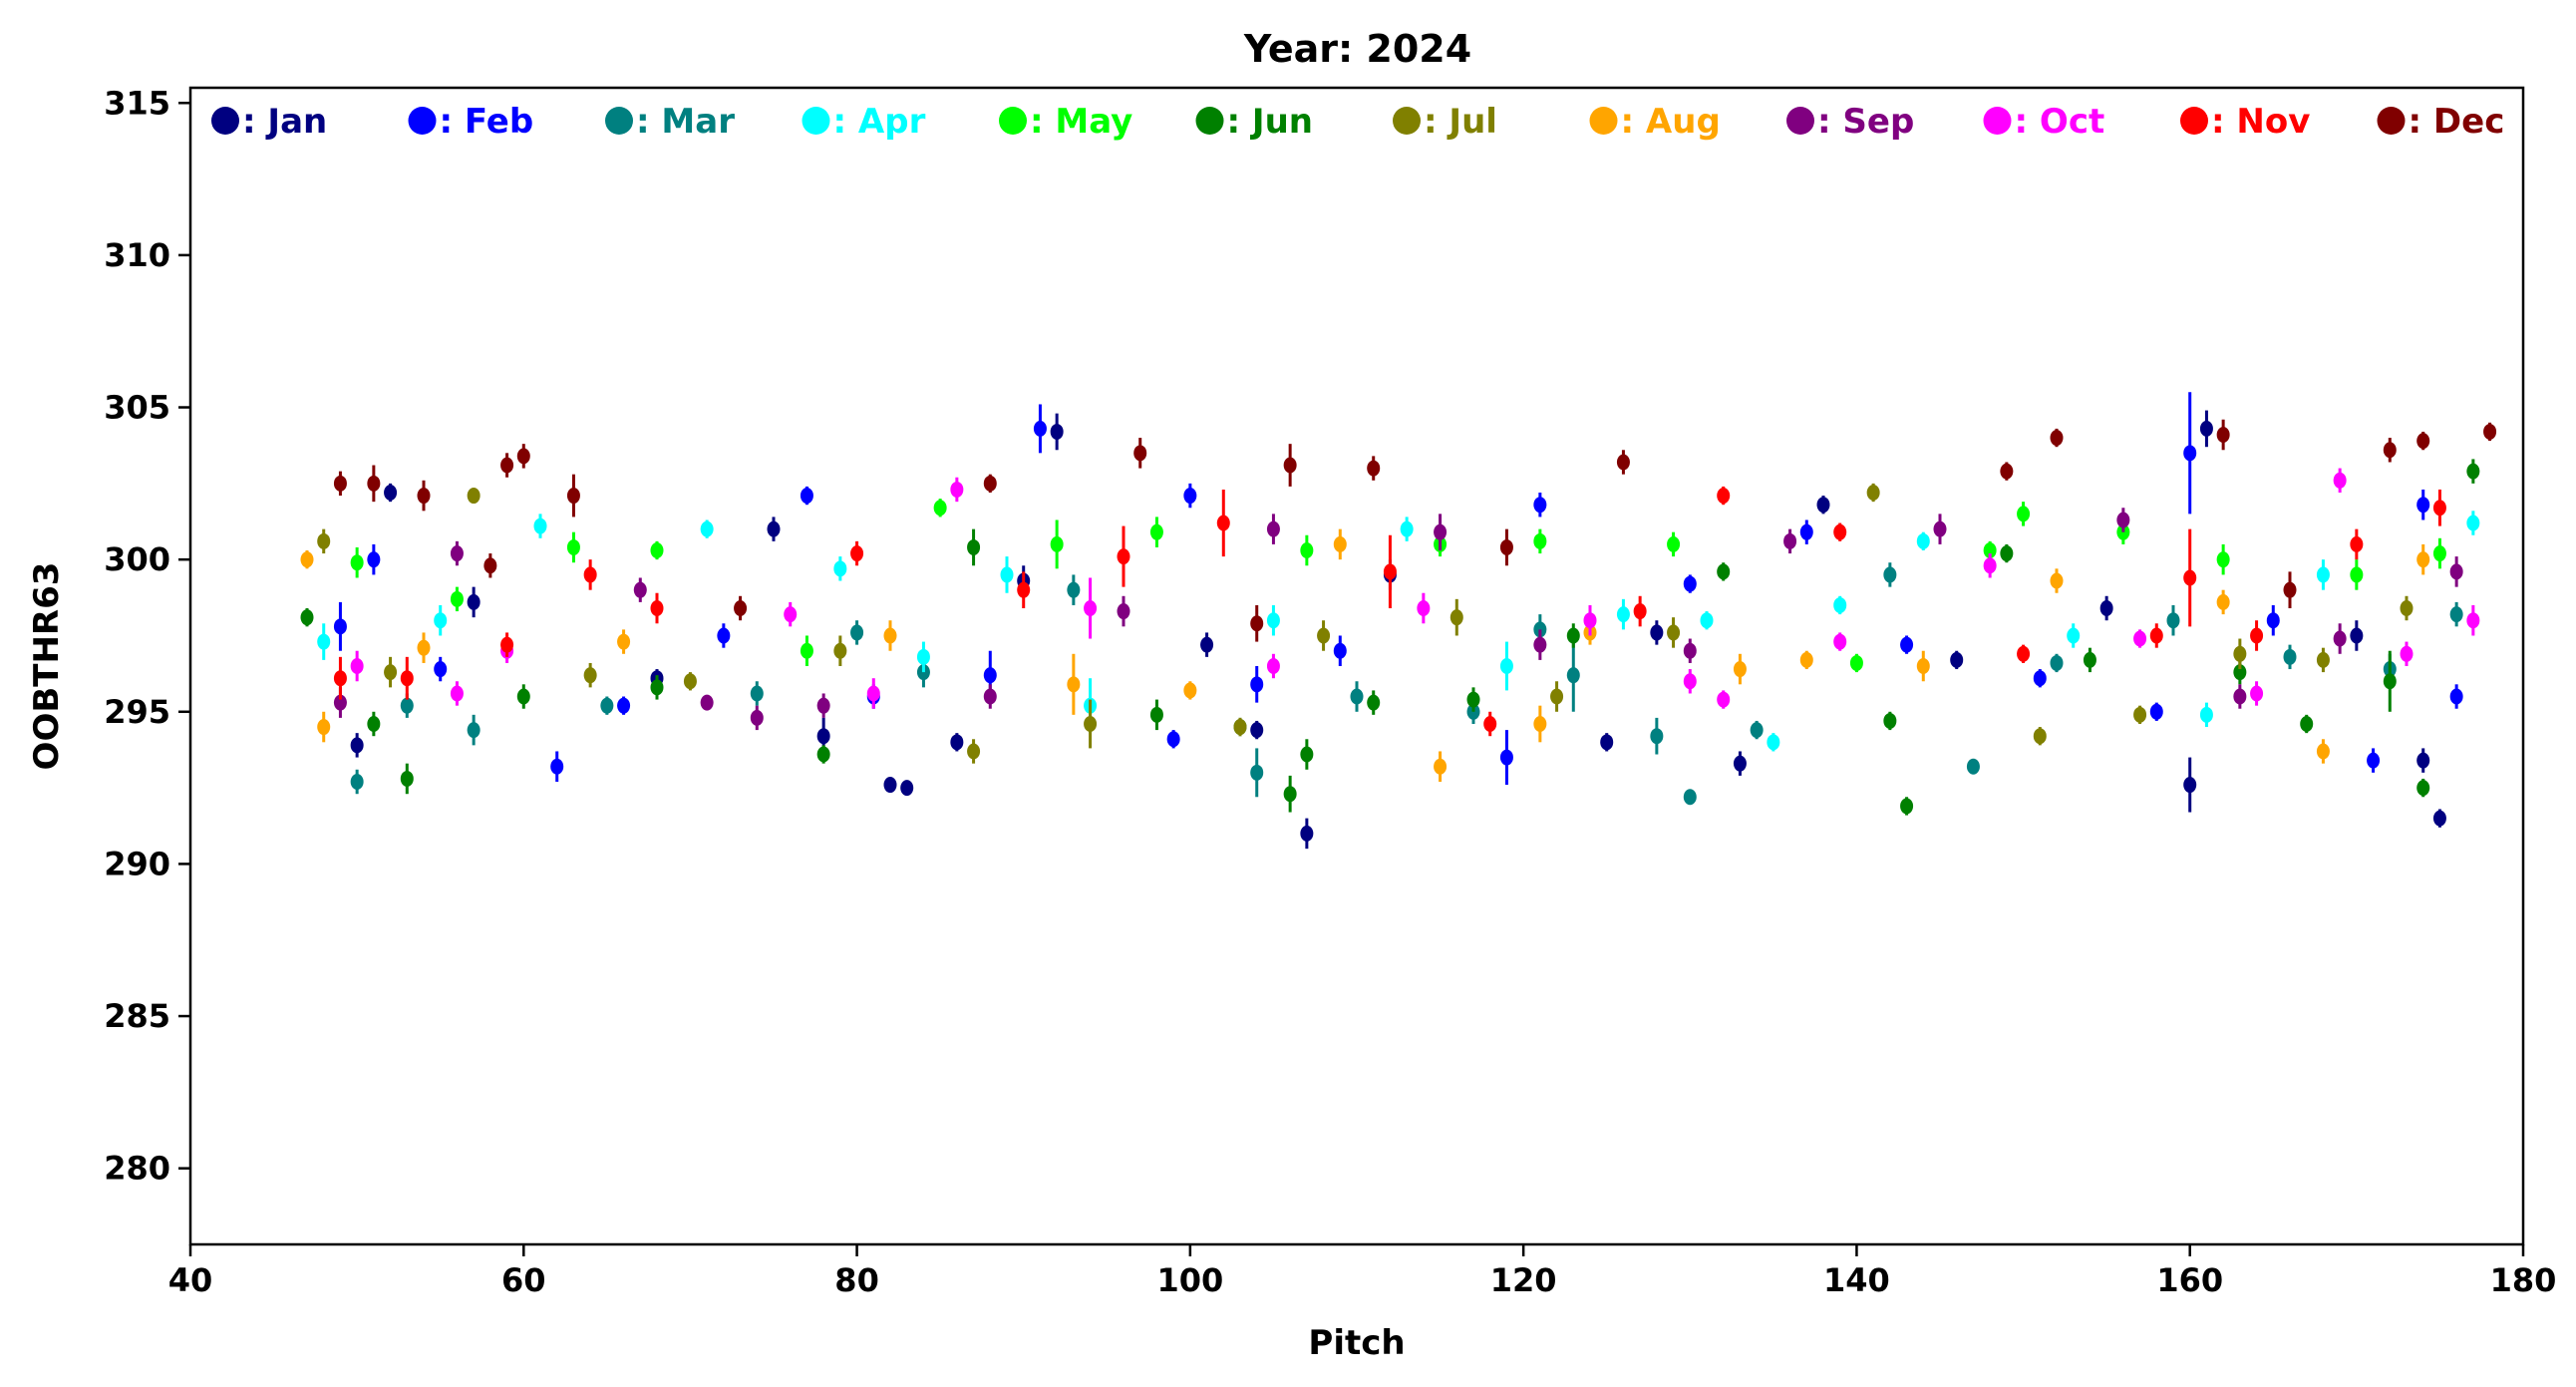 Image resolution: width=2576 pixels, height=1387 pixels. What do you see at coordinates (137, 559) in the screenshot?
I see `y-tick-label: 300` at bounding box center [137, 559].